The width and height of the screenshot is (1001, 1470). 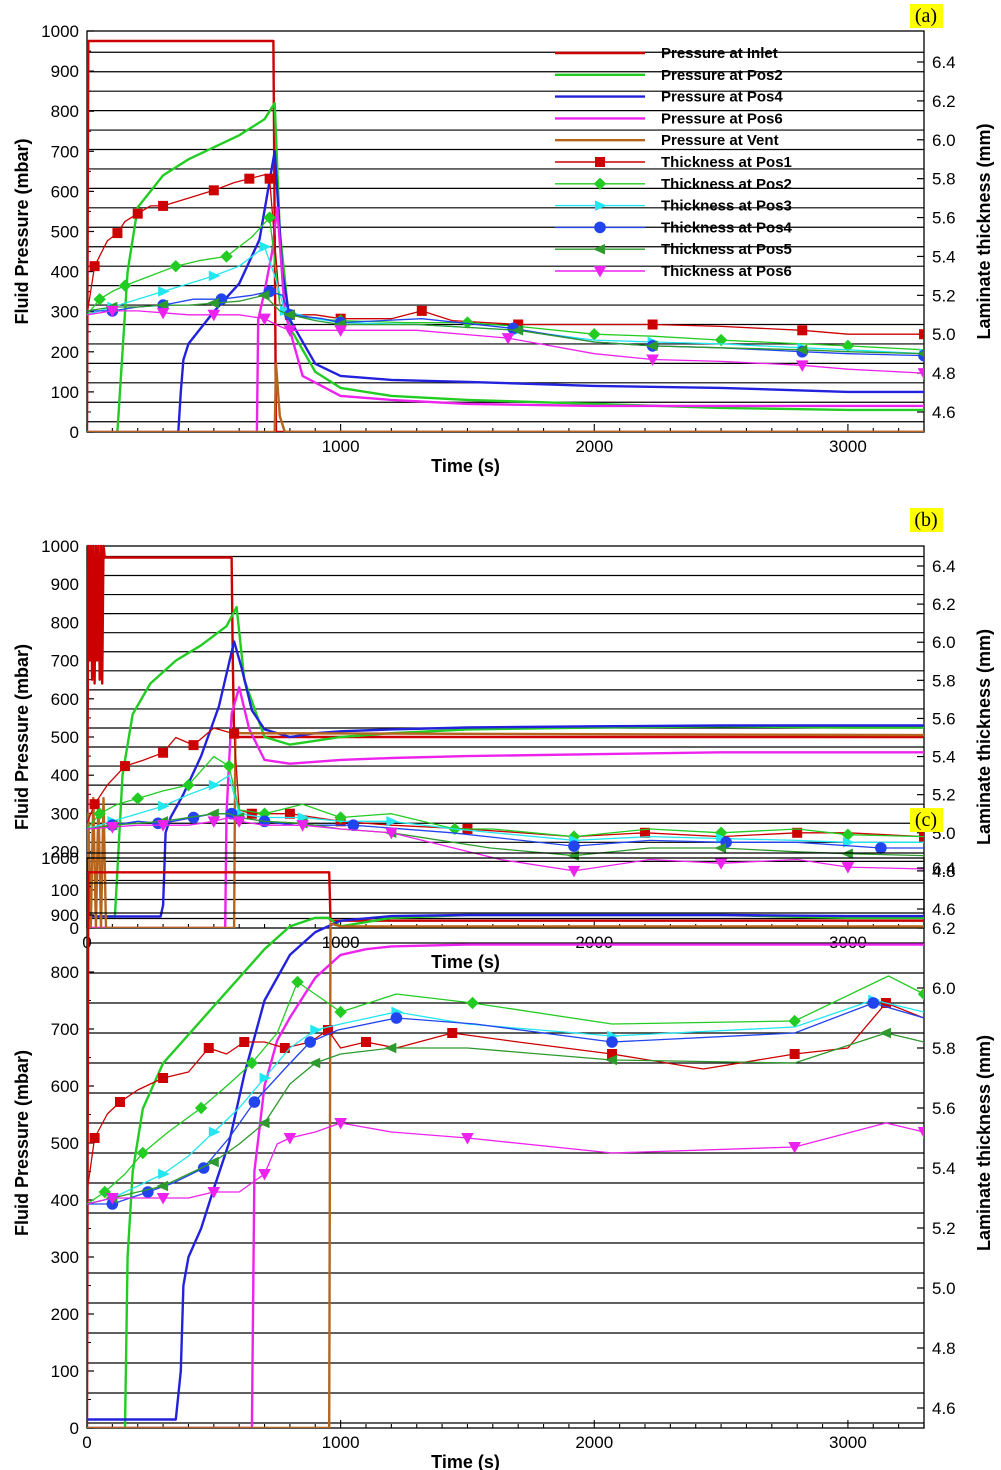 What do you see at coordinates (944, 1048) in the screenshot?
I see `y2-tick-label: 5.8` at bounding box center [944, 1048].